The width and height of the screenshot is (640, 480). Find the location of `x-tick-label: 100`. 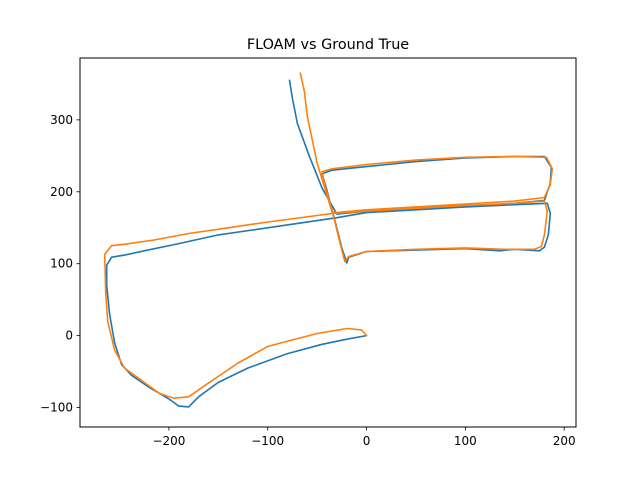

x-tick-label: 100 is located at coordinates (465, 441).